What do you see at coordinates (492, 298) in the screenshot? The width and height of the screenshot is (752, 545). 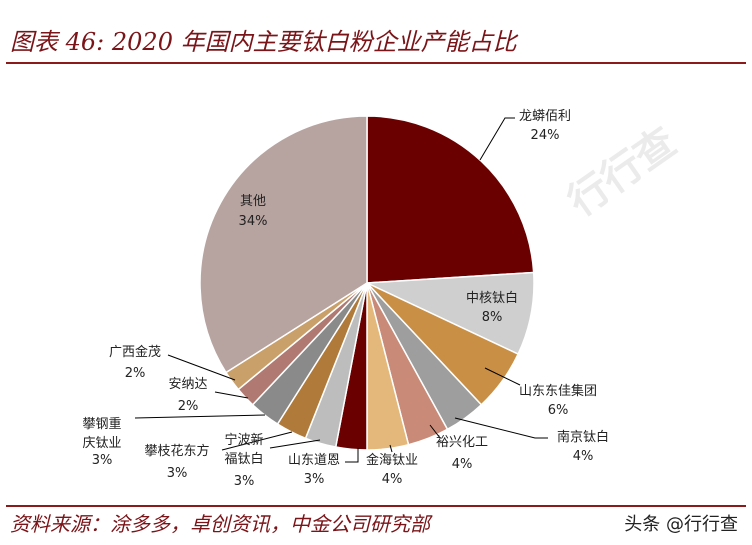 I see `slice-name-label: 中核钛白` at bounding box center [492, 298].